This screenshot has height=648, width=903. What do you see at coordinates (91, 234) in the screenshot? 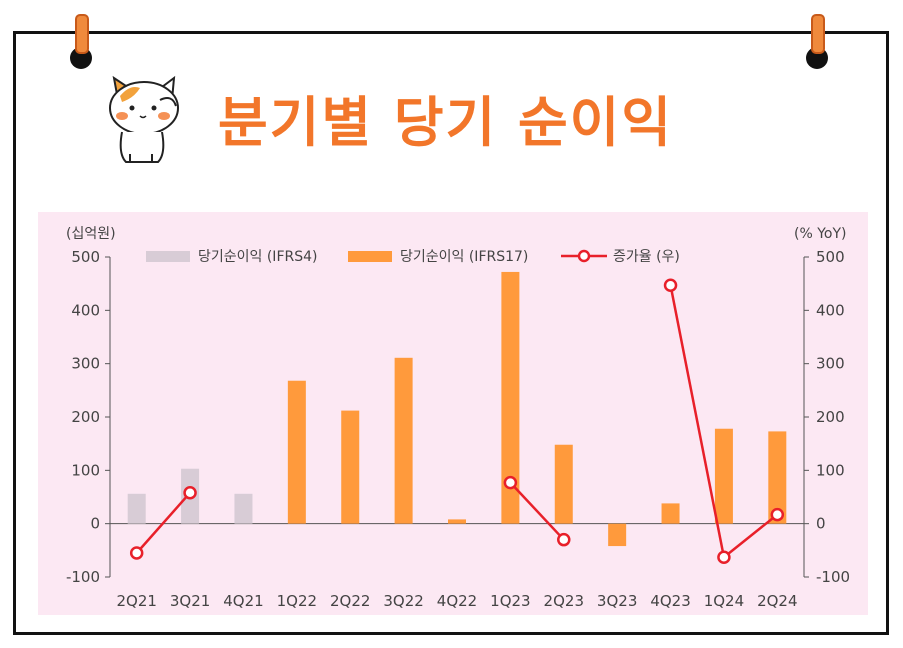
I see `left-axis-unit: (십억원)` at bounding box center [91, 234].